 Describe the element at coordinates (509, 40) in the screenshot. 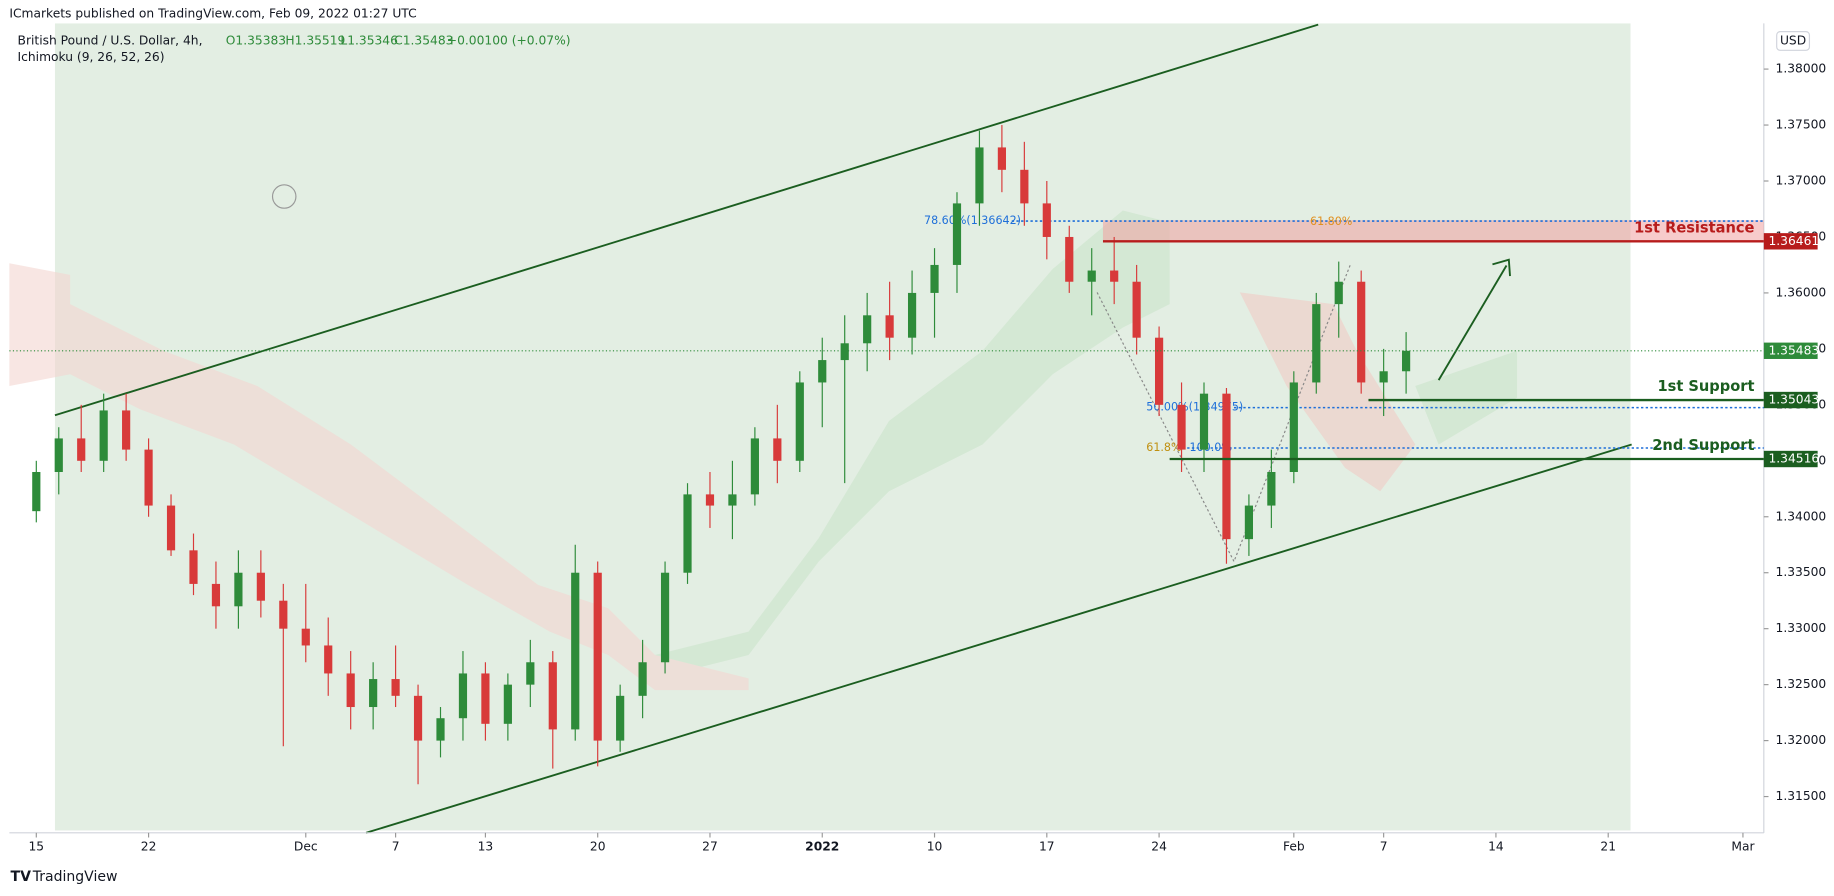

I see `change: +0.00100 (+0.07%)` at that location.